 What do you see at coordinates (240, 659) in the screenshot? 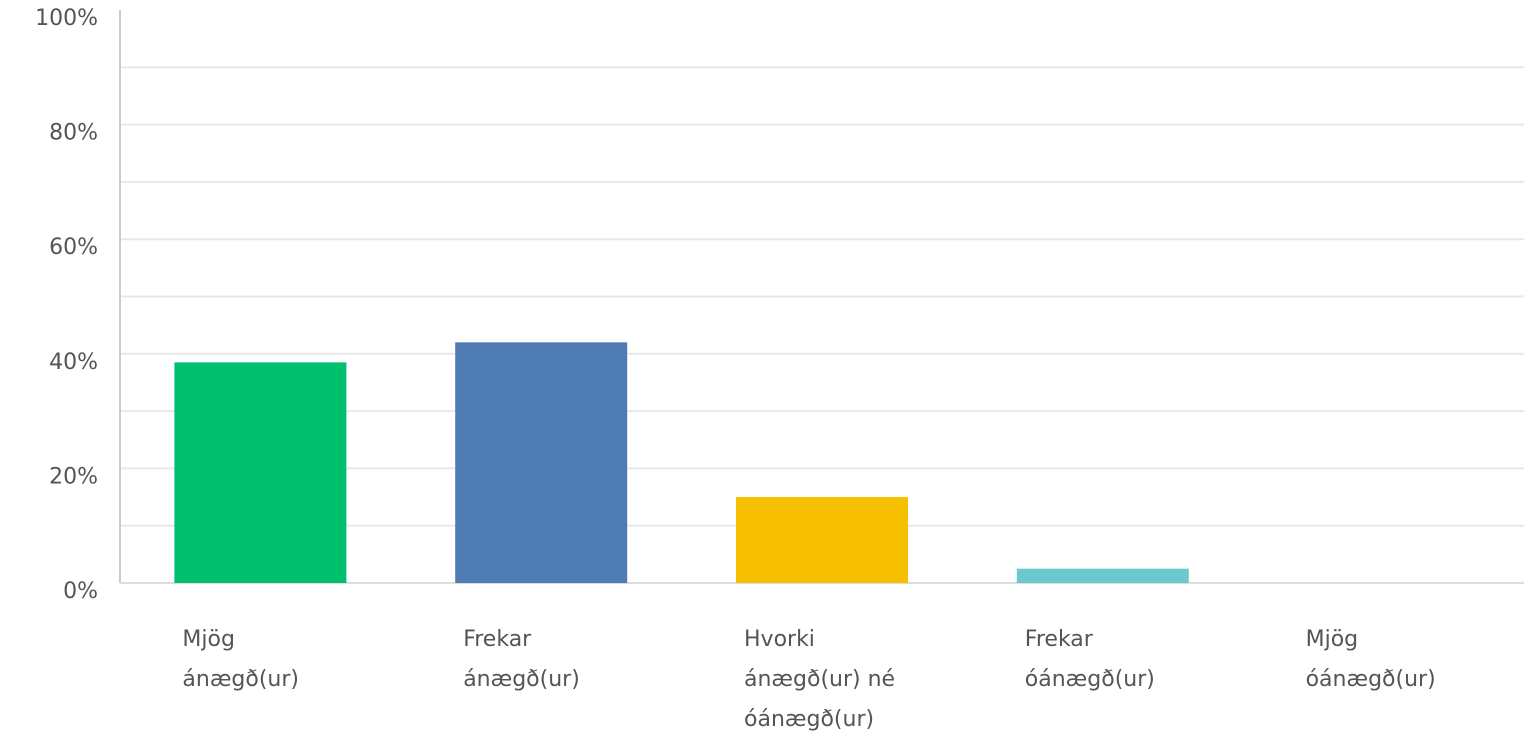
I see `x-category-label: Mjög ánægð(ur)` at bounding box center [240, 659].